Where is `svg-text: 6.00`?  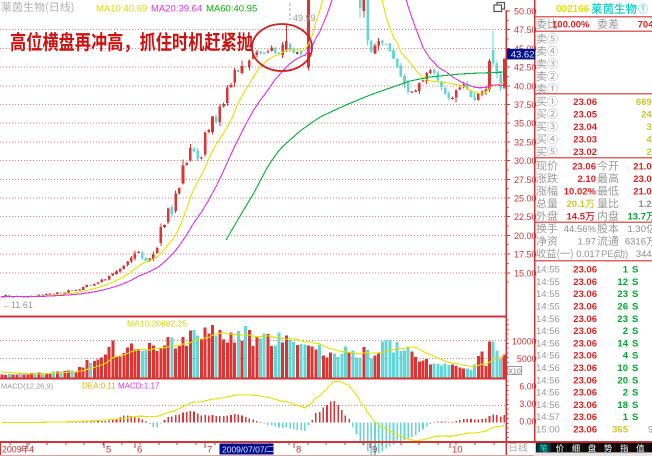
svg-text: 6.00 is located at coordinates (527, 387).